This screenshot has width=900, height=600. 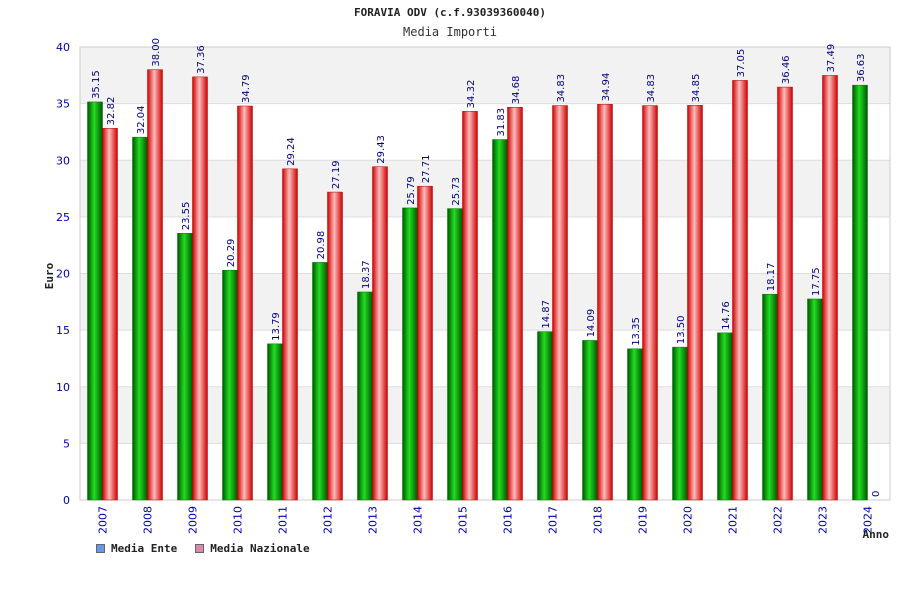 What do you see at coordinates (778, 520) in the screenshot?
I see `x-tick-label: 2022` at bounding box center [778, 520].